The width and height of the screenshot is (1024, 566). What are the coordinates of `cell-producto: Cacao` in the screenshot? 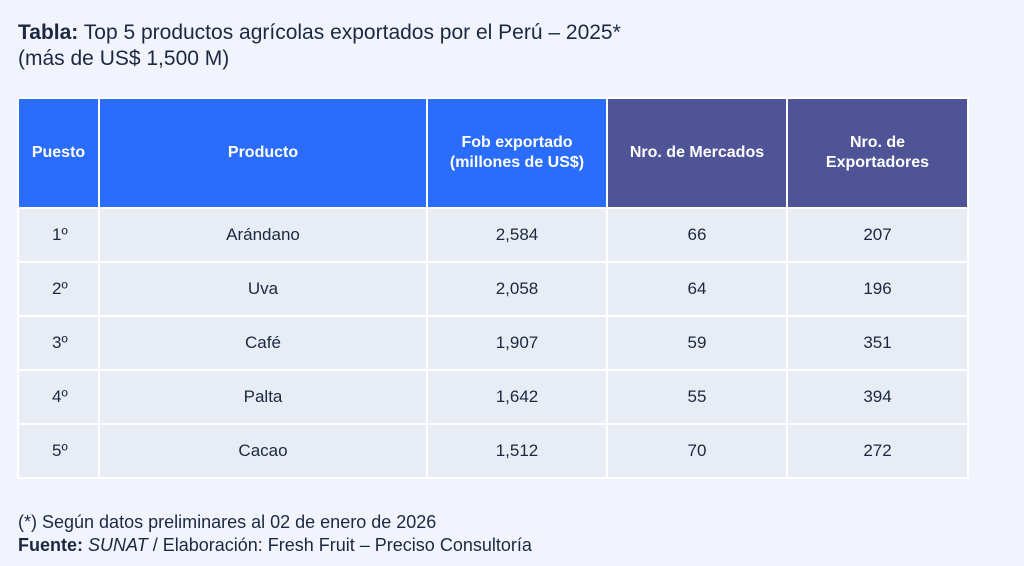 It's located at (263, 451).